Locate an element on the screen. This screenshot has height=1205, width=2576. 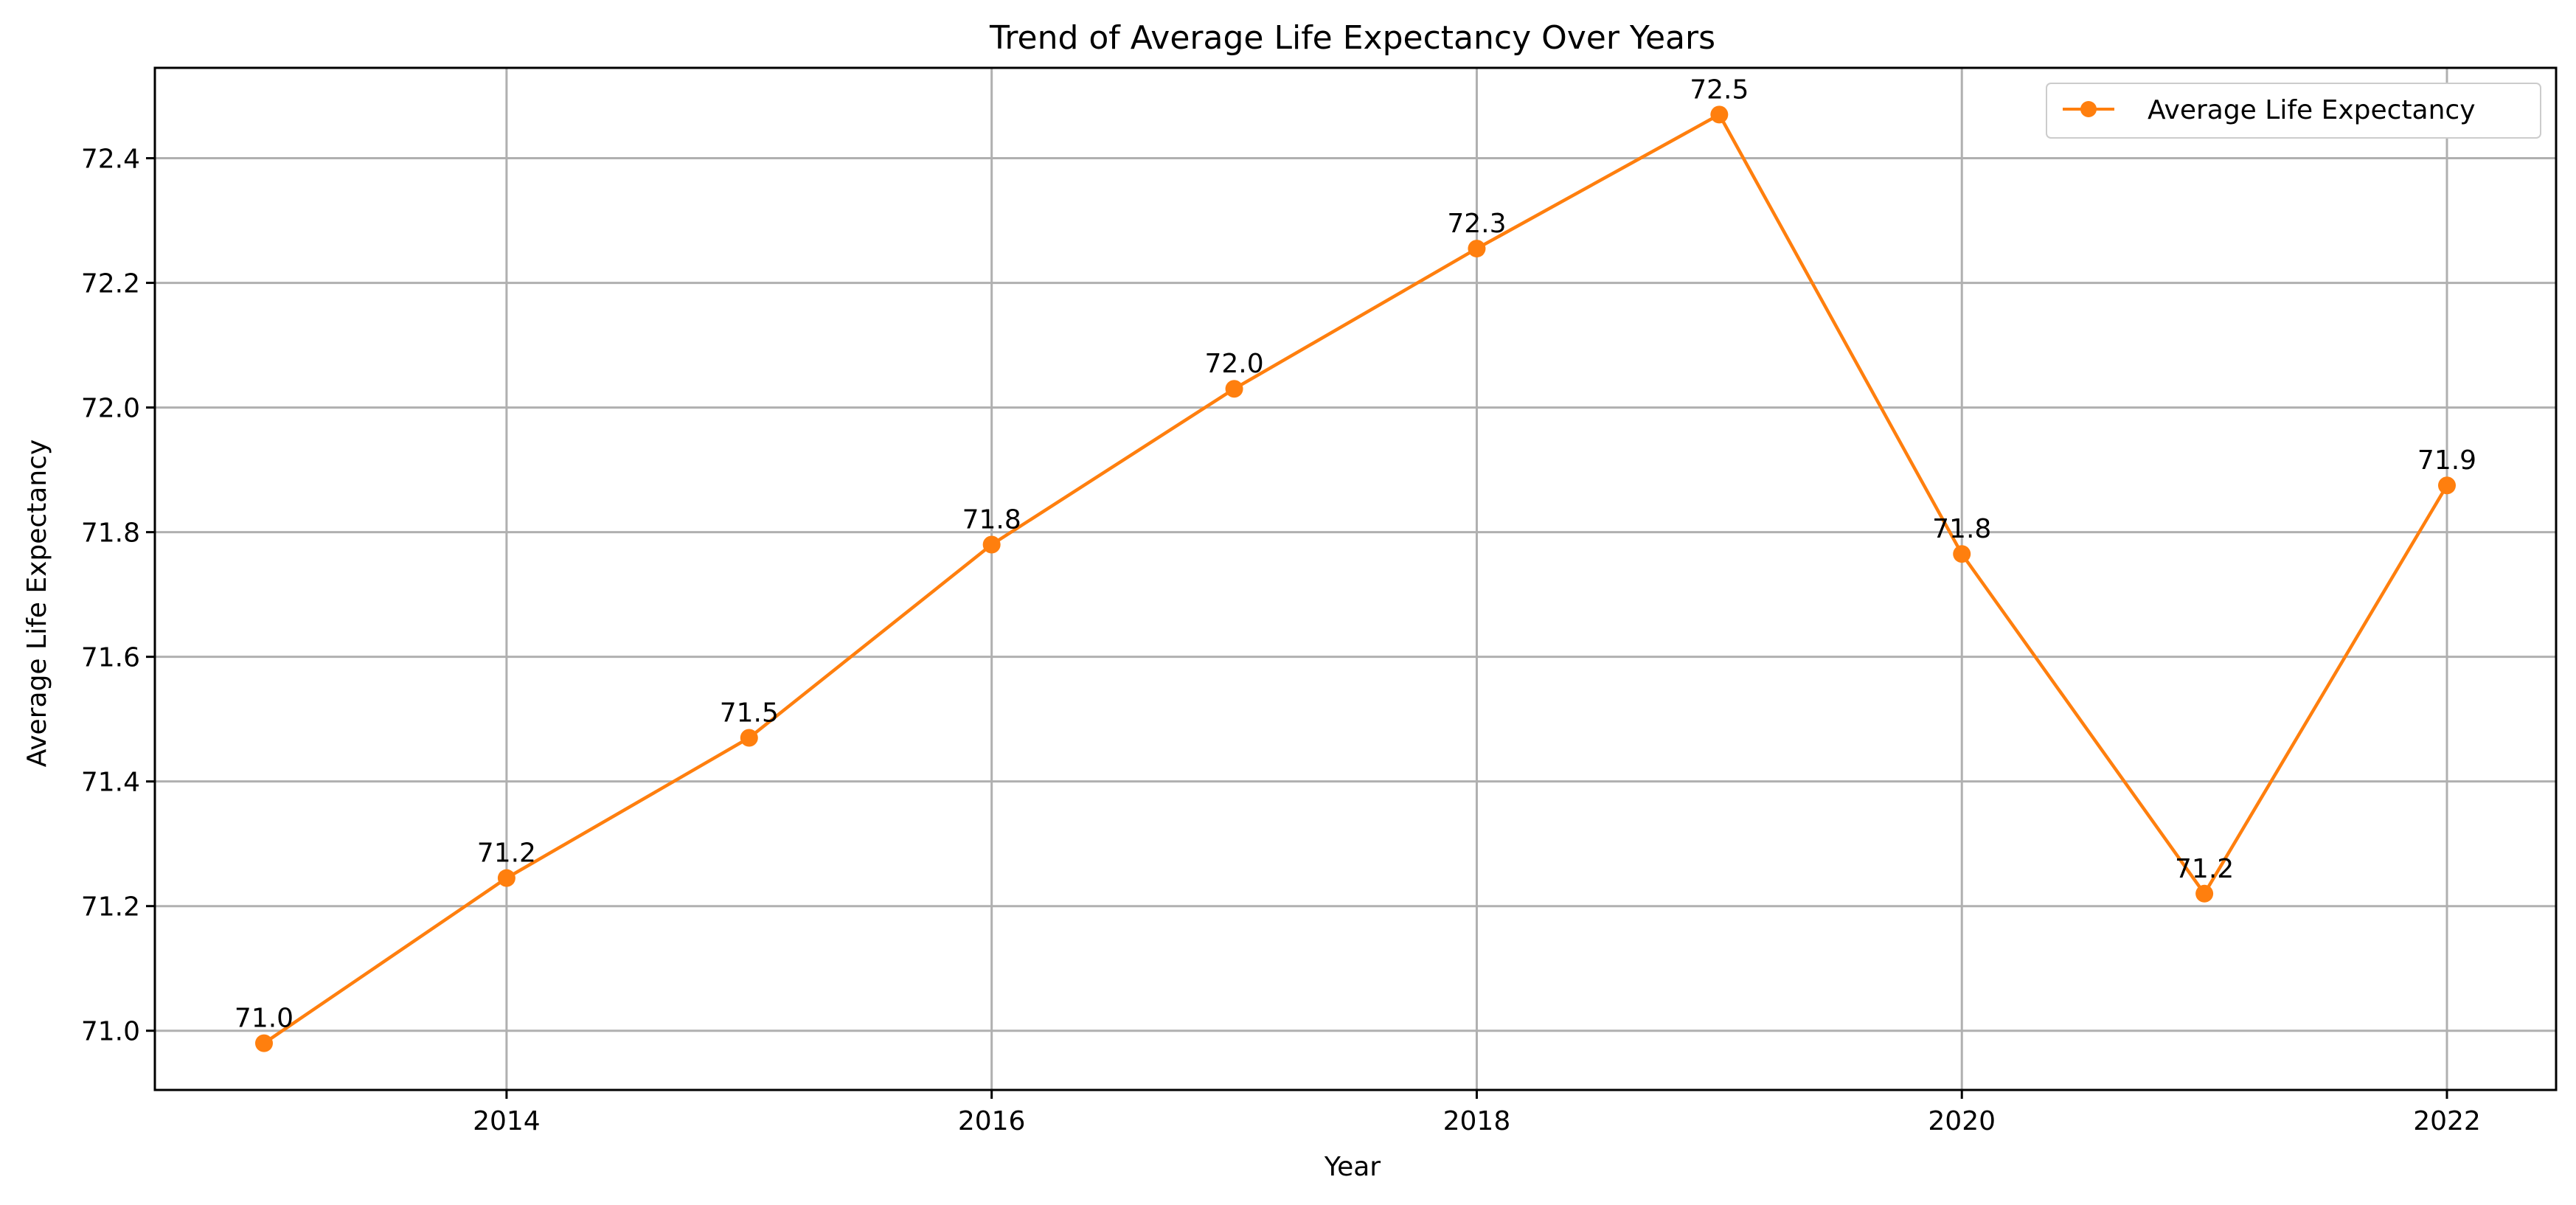
x-axis-title: Year is located at coordinates (1352, 1167).